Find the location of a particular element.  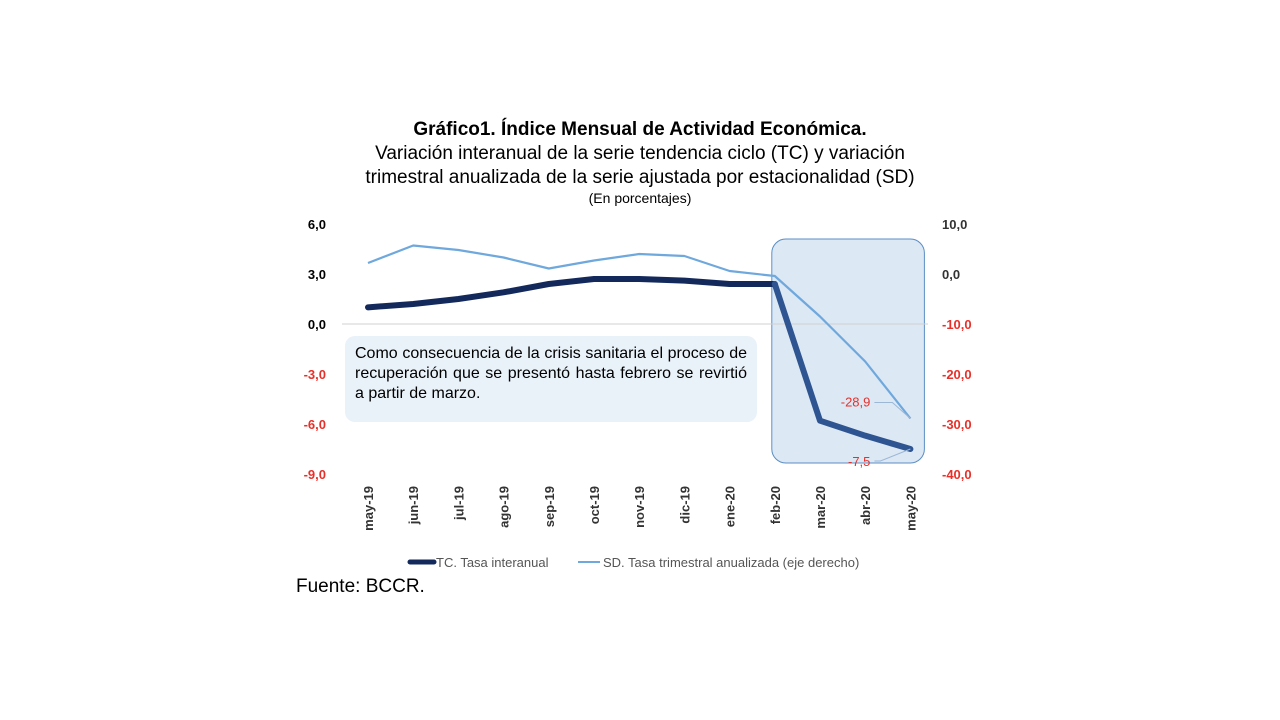

x-tick-label: nov-19 is located at coordinates (639, 507).